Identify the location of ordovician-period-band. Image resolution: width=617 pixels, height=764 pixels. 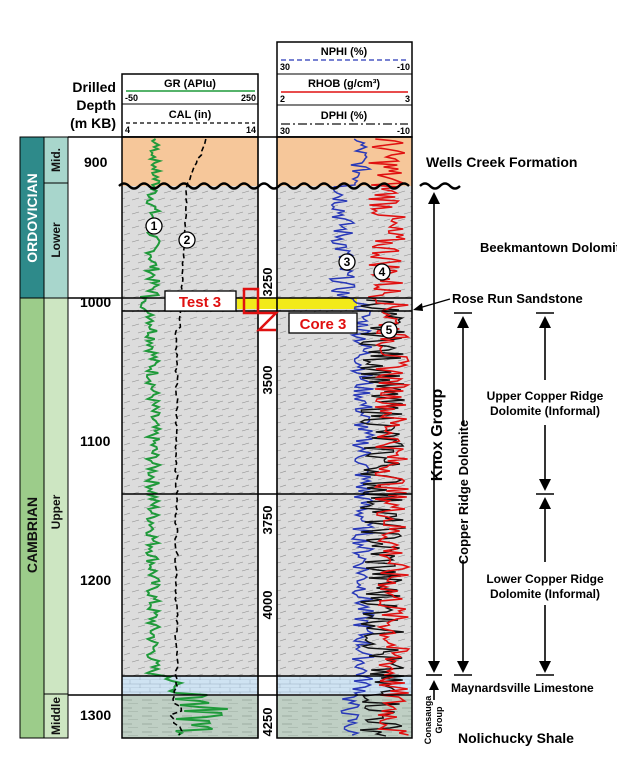
(32, 217).